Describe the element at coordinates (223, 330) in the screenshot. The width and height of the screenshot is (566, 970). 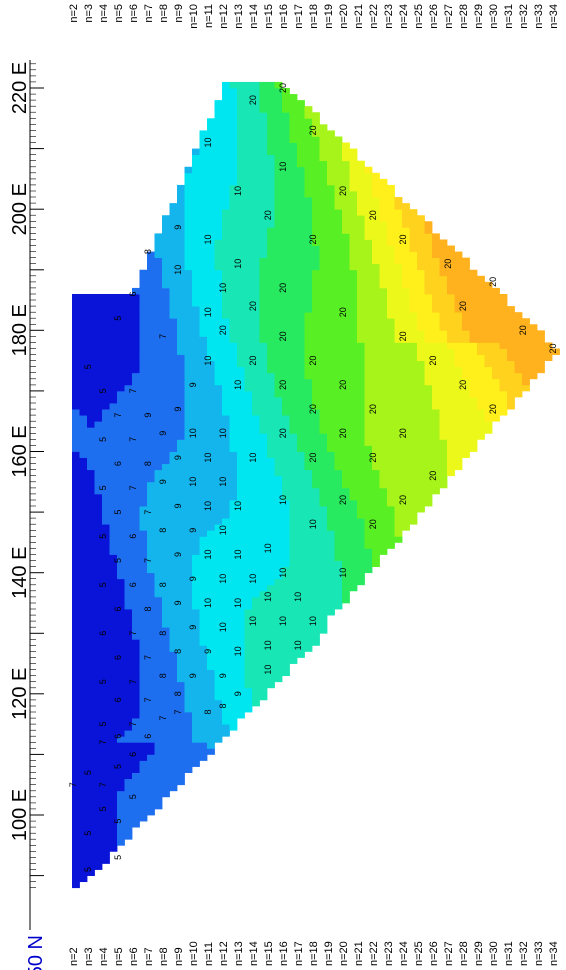
I see `contour-label: 20` at that location.